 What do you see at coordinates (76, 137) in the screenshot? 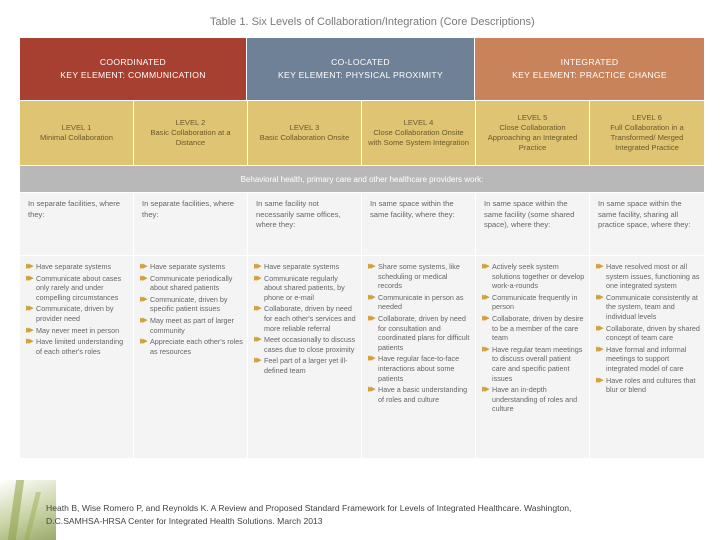
I see `level-description: Minimal Collaboration` at bounding box center [76, 137].